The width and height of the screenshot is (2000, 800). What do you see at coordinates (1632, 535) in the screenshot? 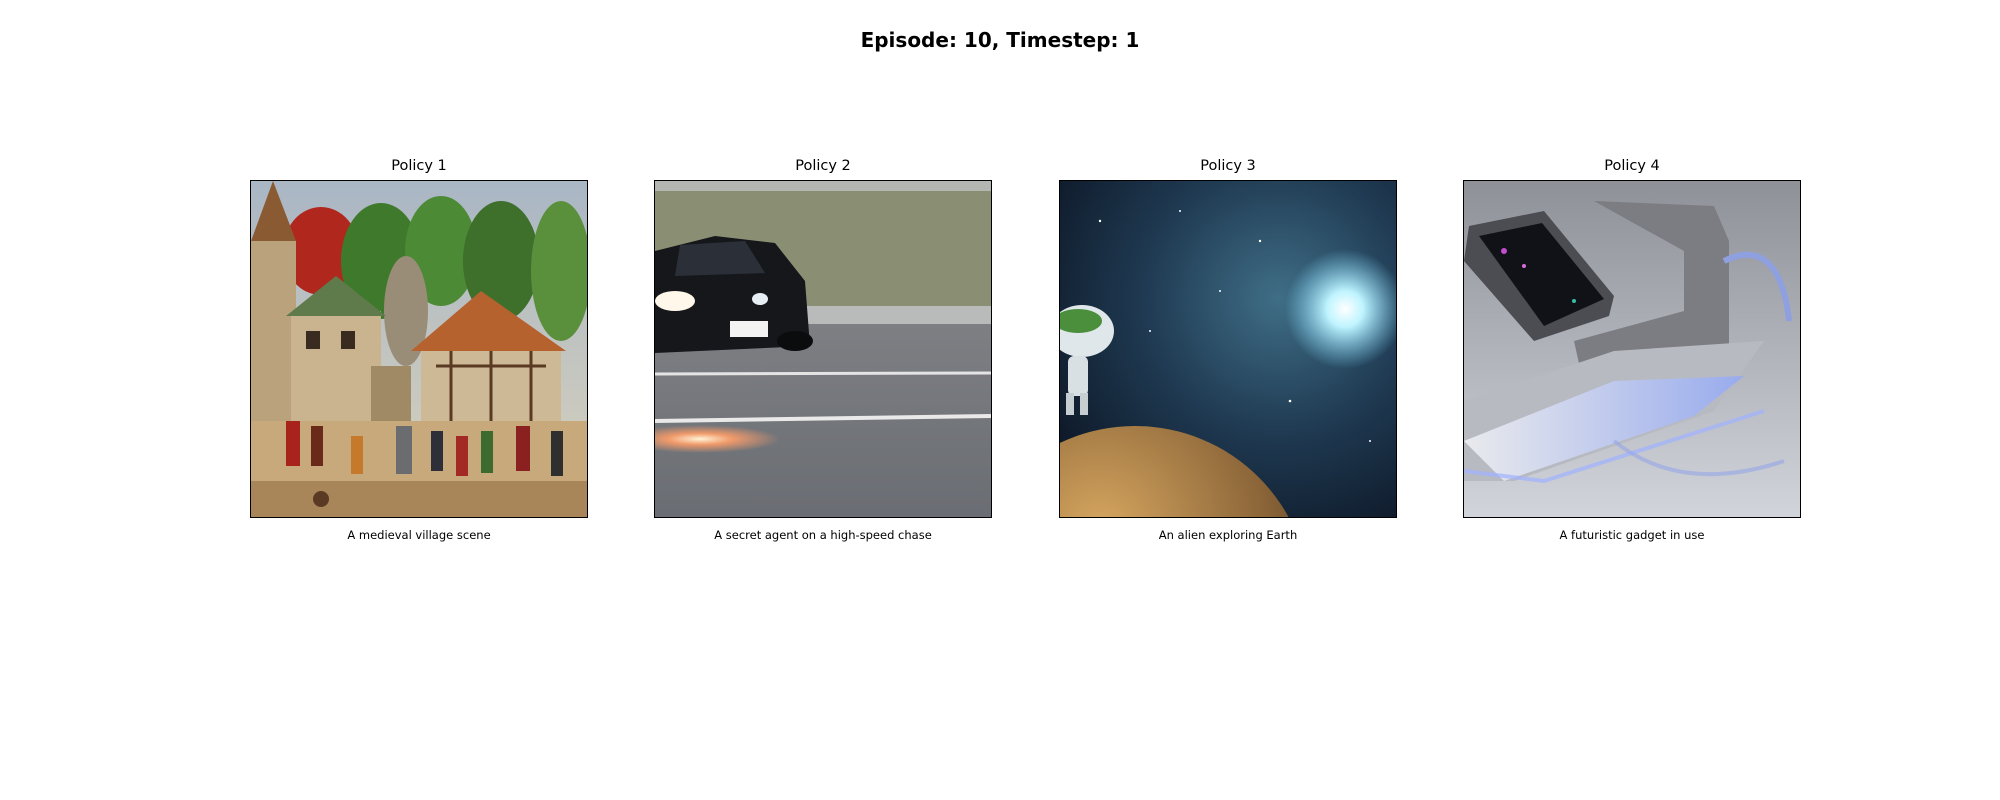
I see `panel-caption-policy-4: A futuristic gadget in use` at bounding box center [1632, 535].